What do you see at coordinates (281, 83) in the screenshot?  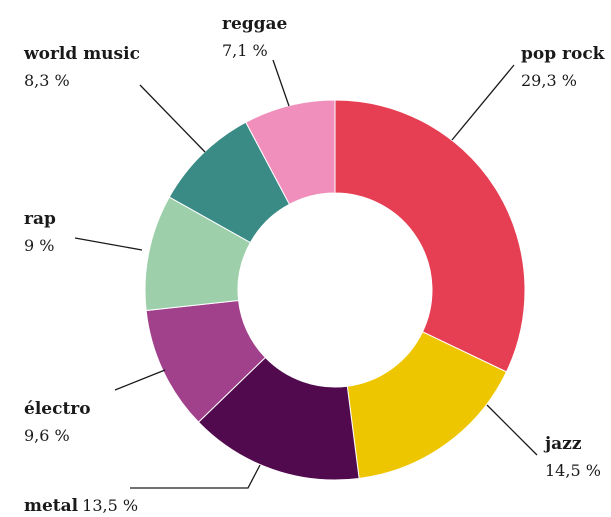 I see `leader-reggae` at bounding box center [281, 83].